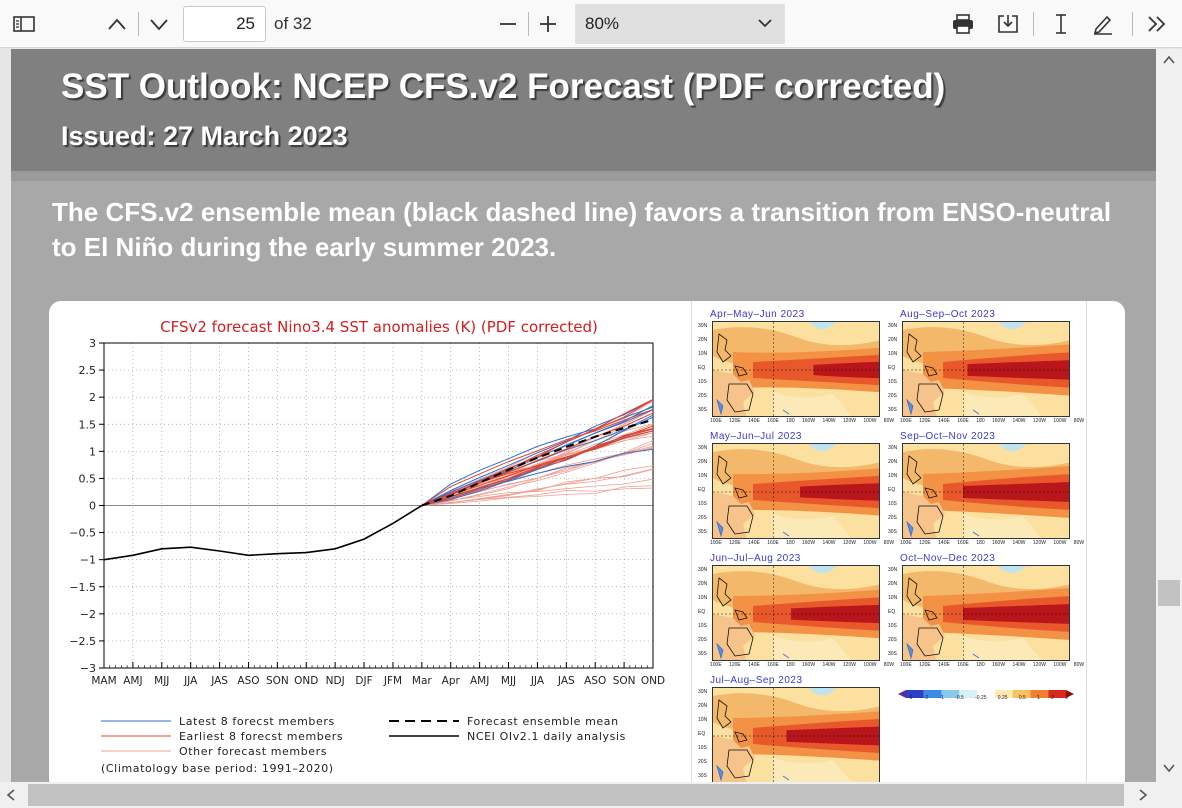 The width and height of the screenshot is (1182, 808). What do you see at coordinates (103, 681) in the screenshot?
I see `x-tick-label: MAM` at bounding box center [103, 681].